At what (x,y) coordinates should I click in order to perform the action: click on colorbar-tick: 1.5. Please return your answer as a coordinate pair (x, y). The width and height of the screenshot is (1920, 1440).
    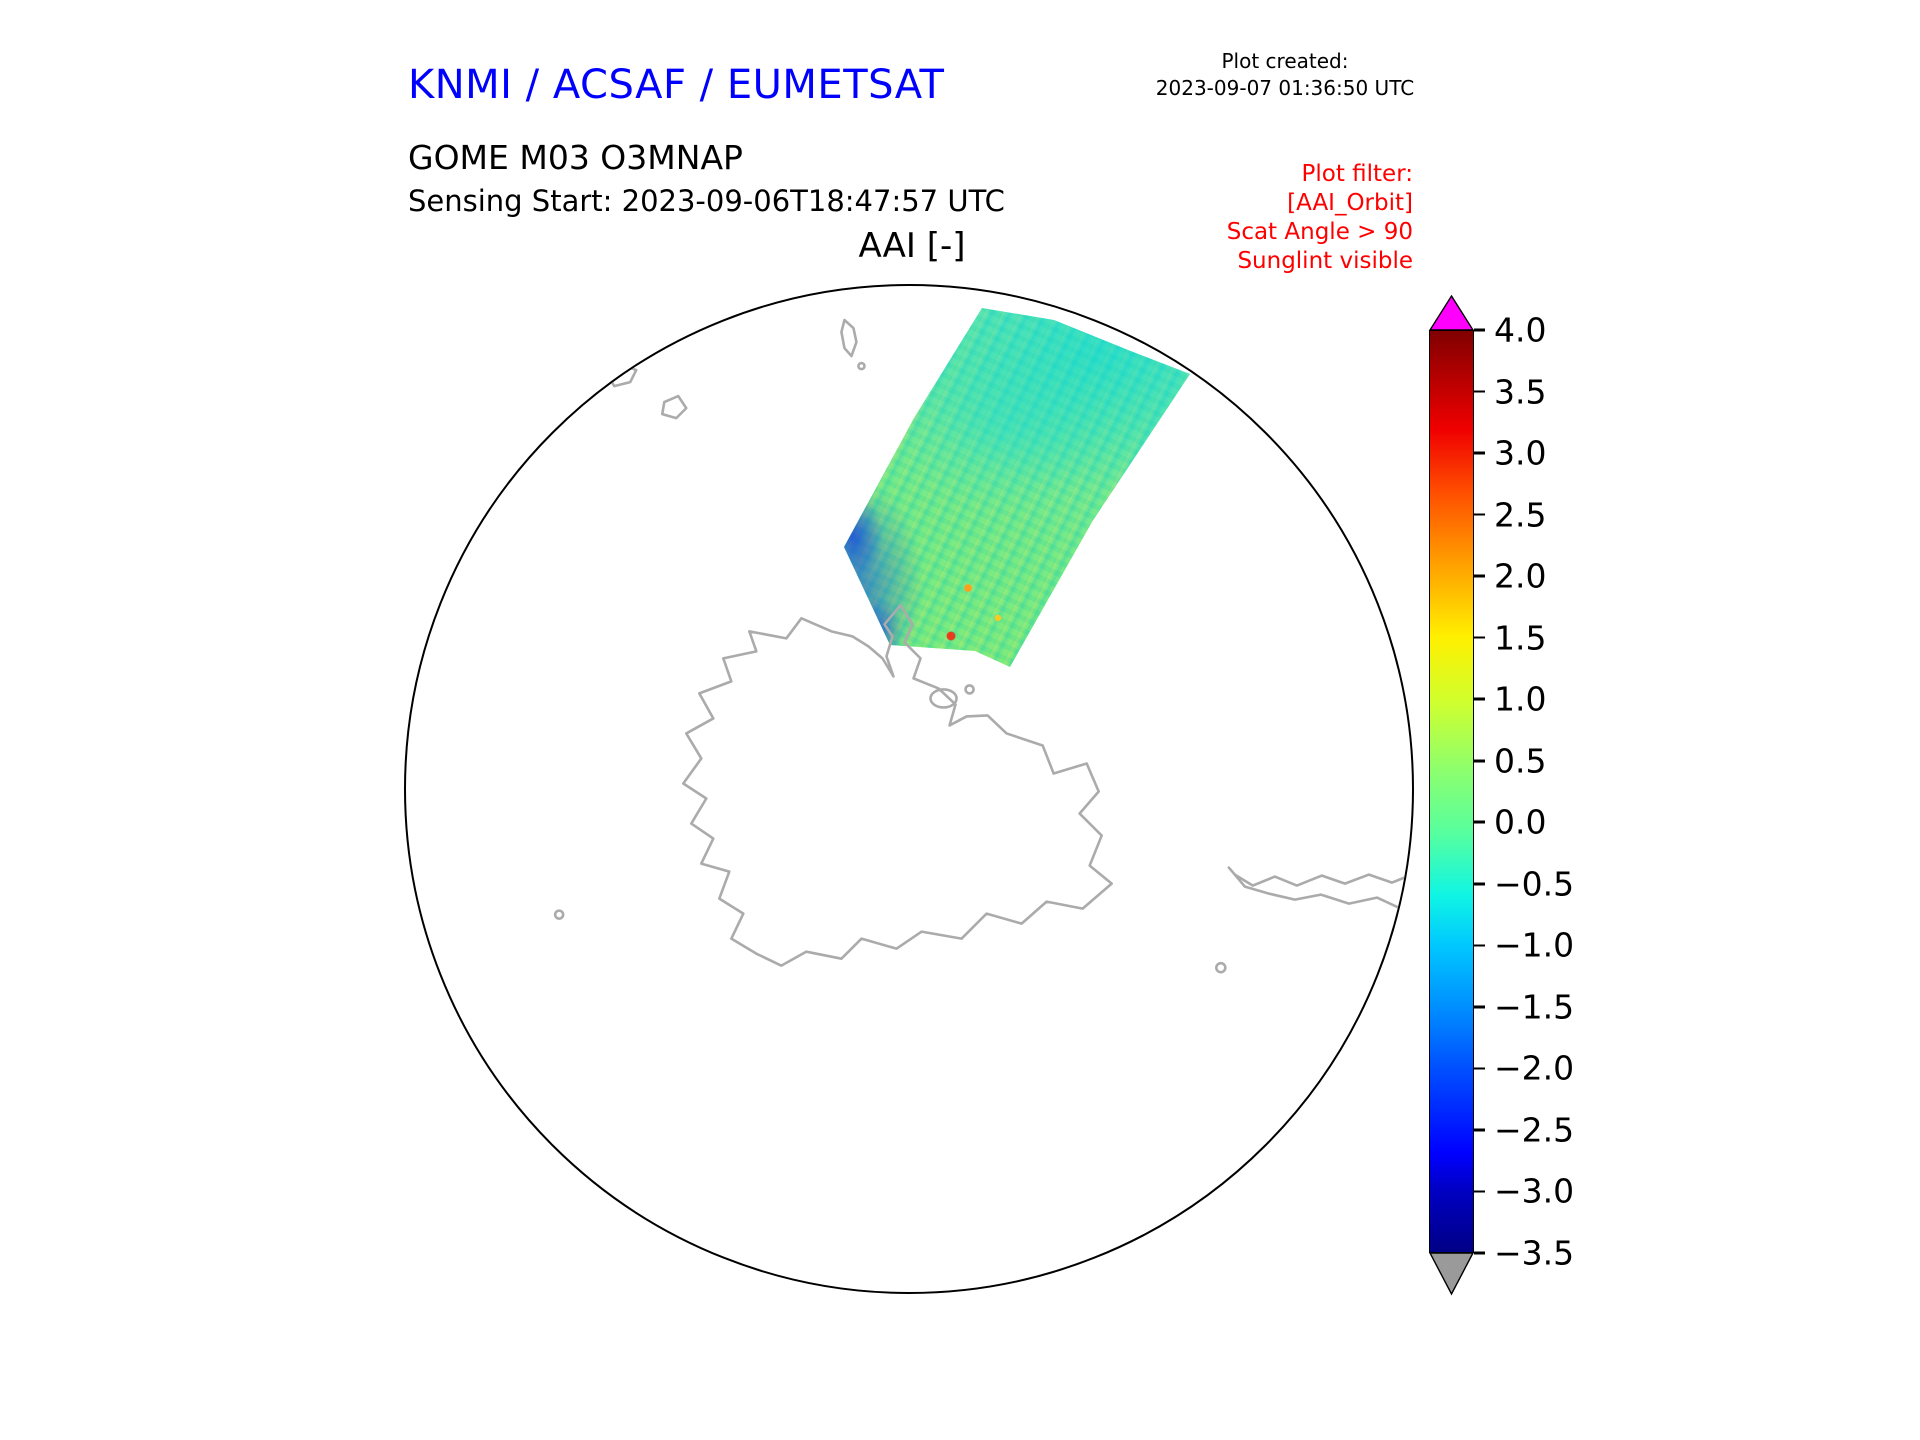
    Looking at the image, I should click on (1510, 637).